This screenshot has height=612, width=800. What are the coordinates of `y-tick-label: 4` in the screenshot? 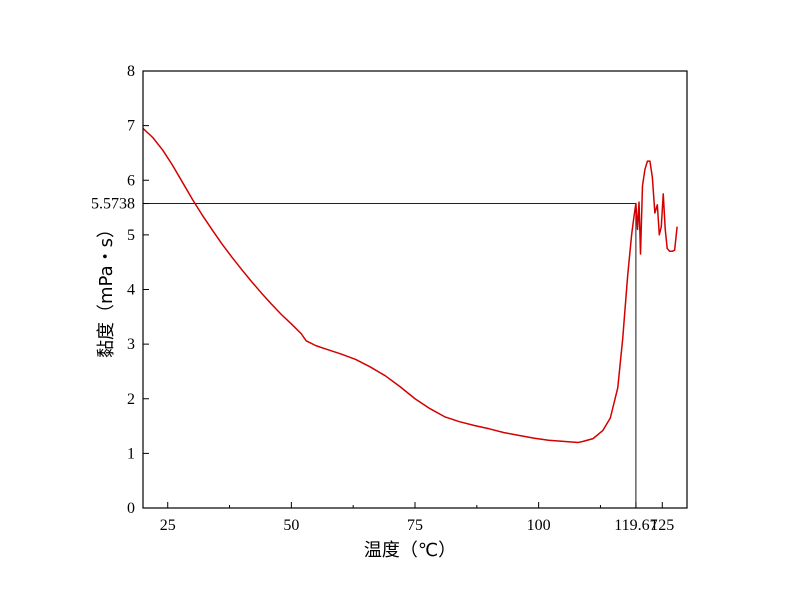 It's located at (131, 290).